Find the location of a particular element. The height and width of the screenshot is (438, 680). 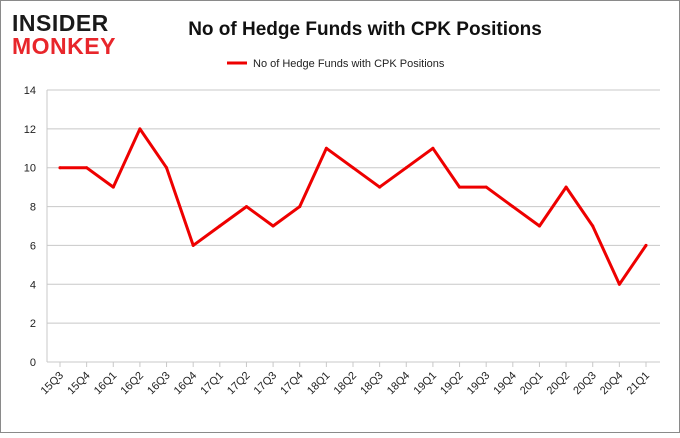

y-tick-label: 10 is located at coordinates (30, 169).